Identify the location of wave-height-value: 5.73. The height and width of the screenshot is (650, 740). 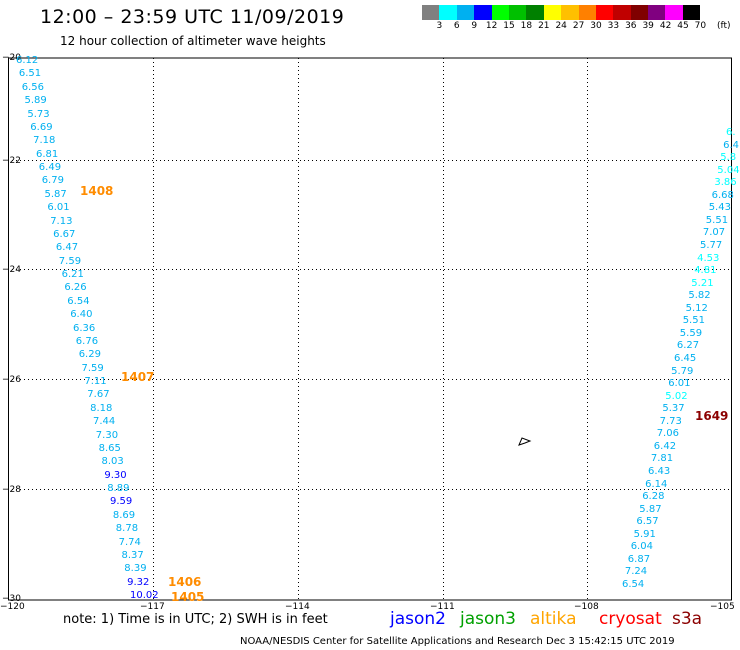
(38, 114).